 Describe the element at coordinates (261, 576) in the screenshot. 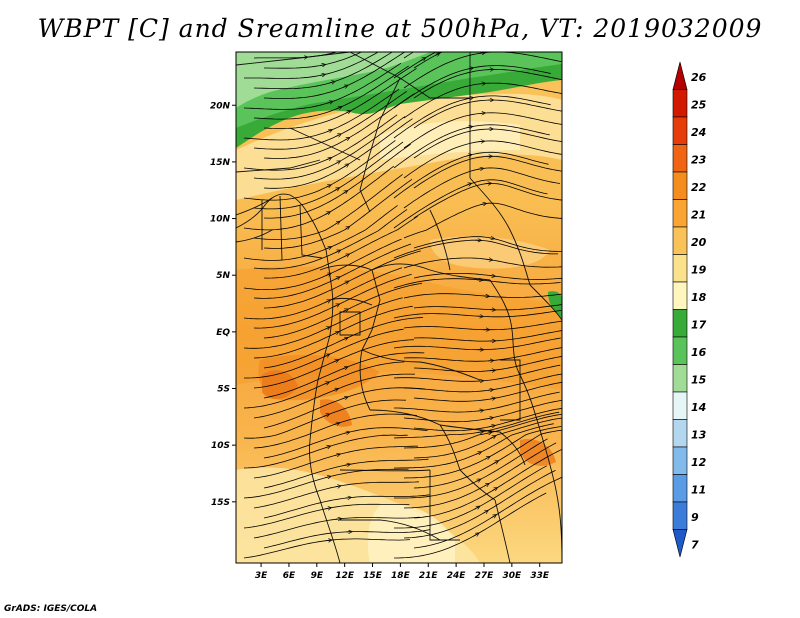

I see `lon-label: 3E` at that location.